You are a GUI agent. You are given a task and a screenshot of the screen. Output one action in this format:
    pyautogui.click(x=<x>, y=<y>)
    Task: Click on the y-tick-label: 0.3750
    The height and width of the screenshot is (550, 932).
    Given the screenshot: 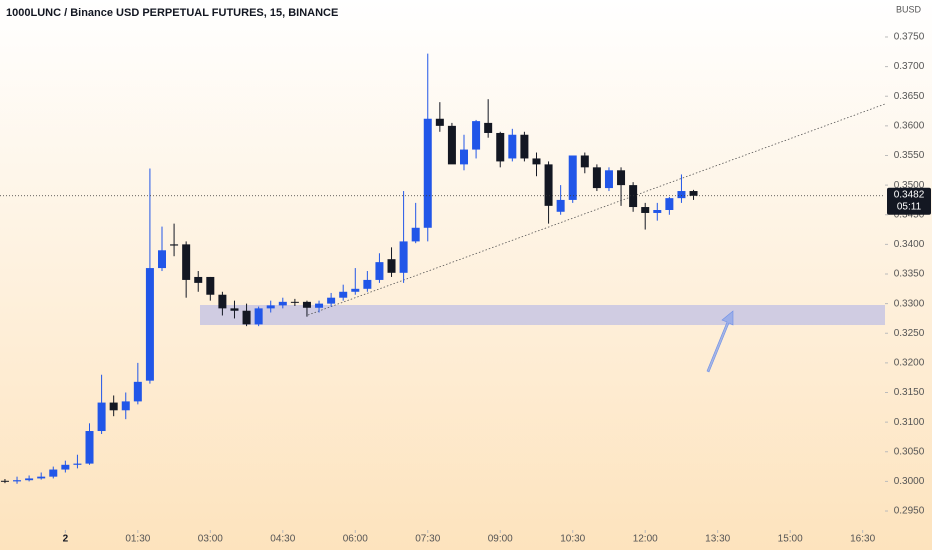 What is the action you would take?
    pyautogui.click(x=909, y=37)
    